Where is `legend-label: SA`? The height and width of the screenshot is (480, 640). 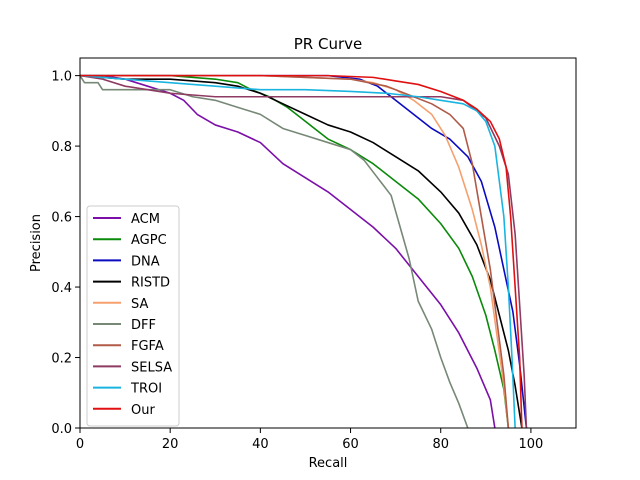 legend-label: SA is located at coordinates (139, 304).